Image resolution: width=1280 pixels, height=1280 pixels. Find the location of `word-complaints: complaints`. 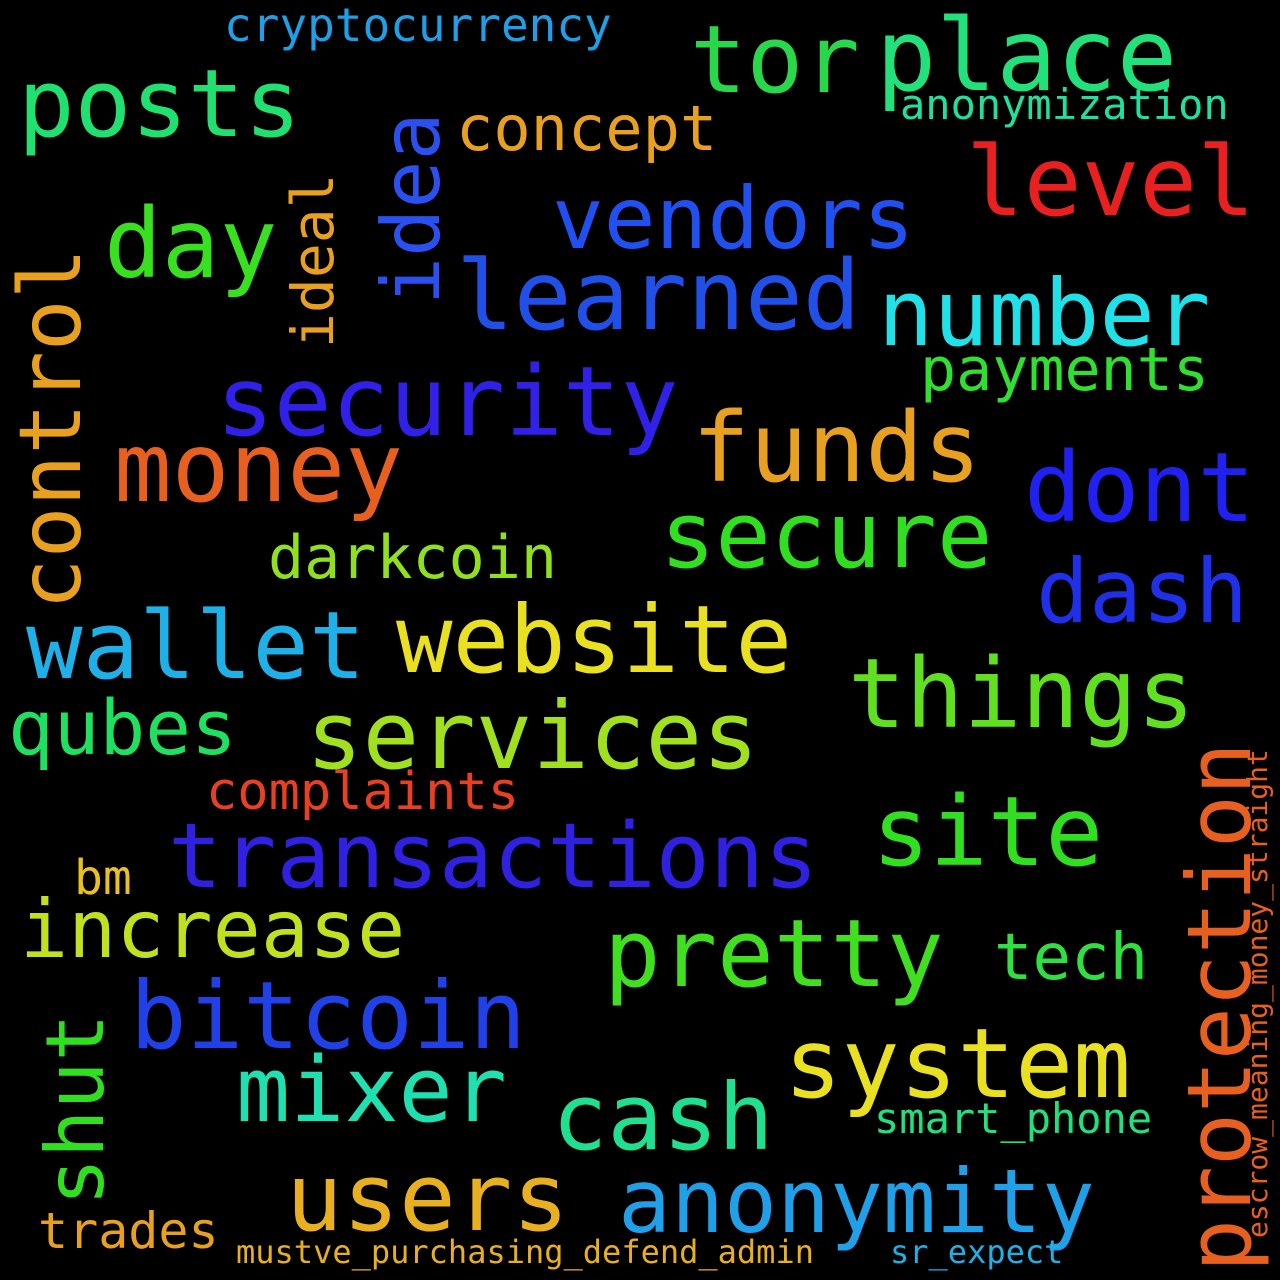

word-complaints: complaints is located at coordinates (363, 792).